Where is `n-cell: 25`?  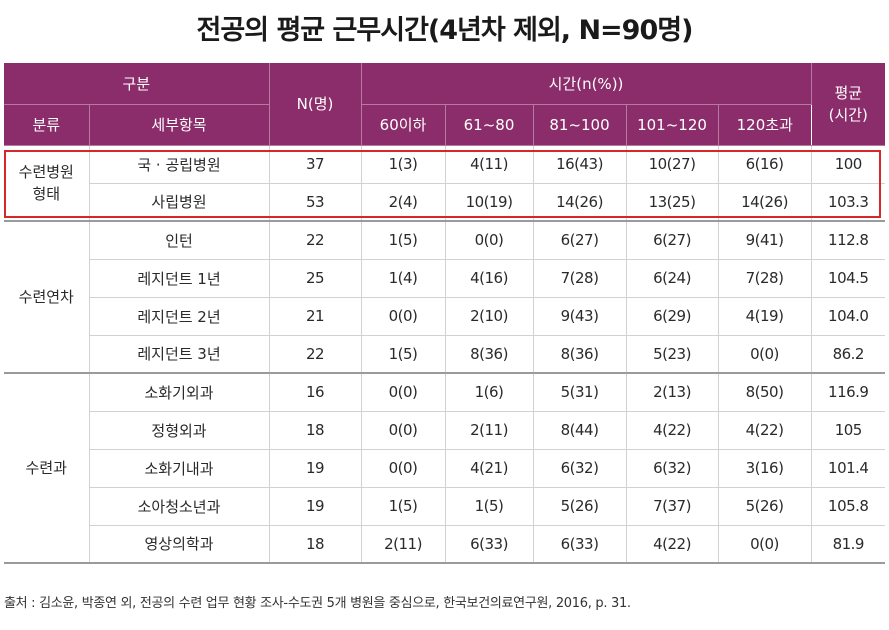
n-cell: 25 is located at coordinates (315, 278).